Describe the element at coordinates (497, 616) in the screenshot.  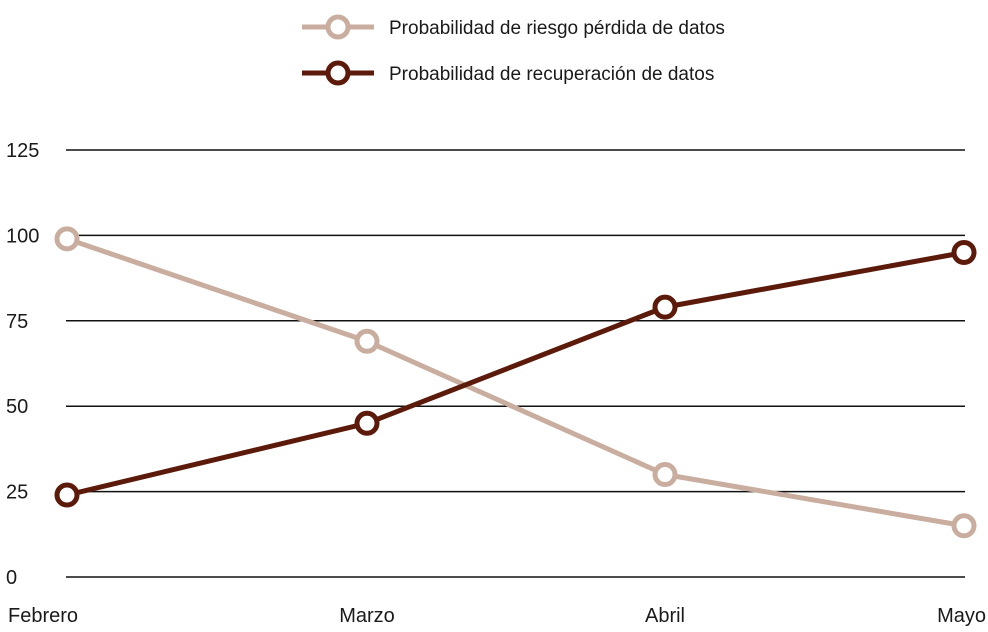
I see `x-axis-ticks: Febrero Marzo Abril Mayo` at that location.